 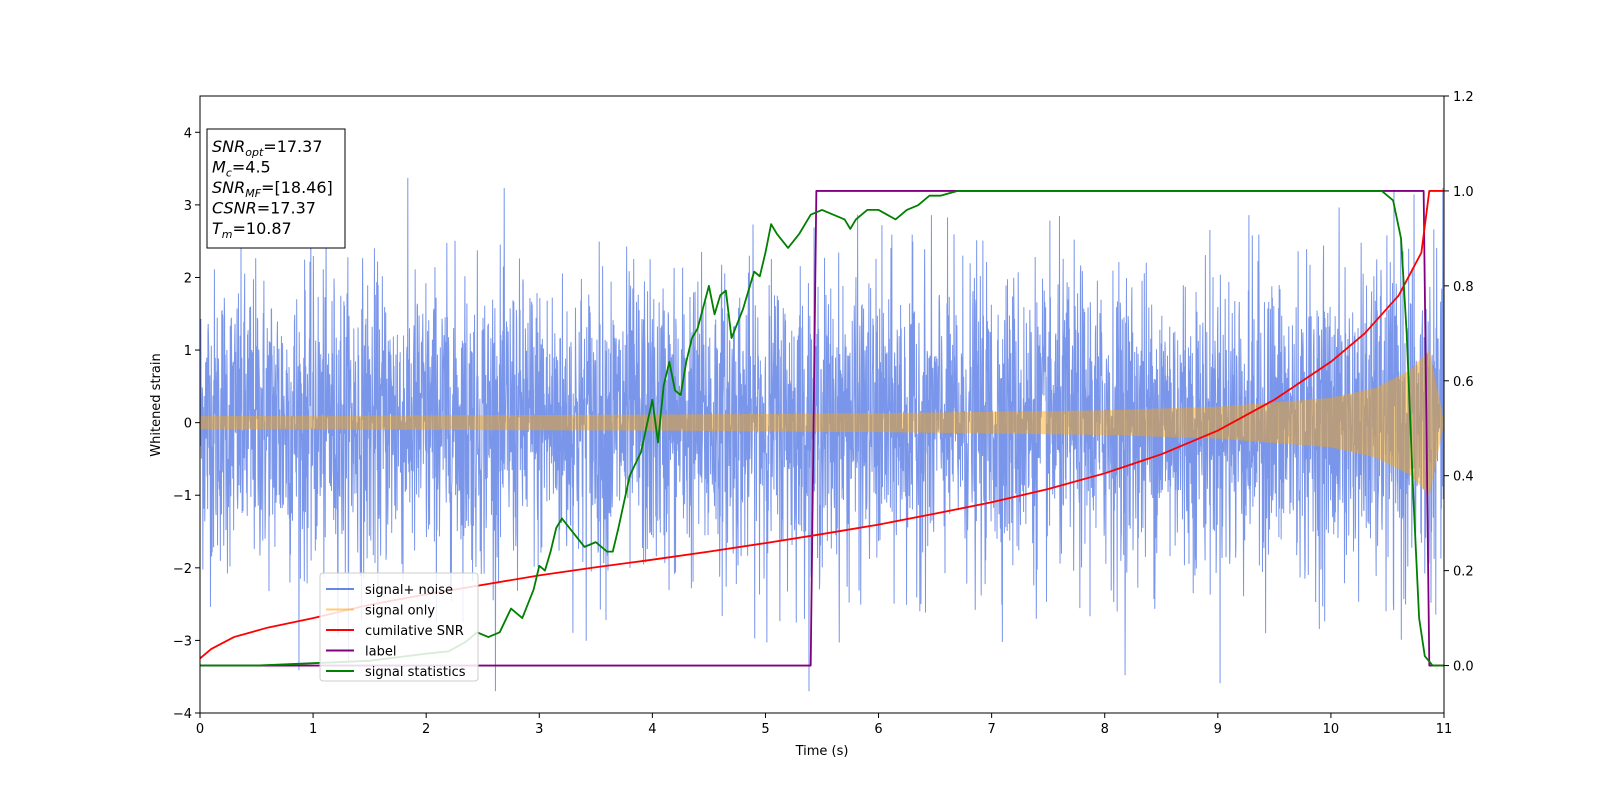 What do you see at coordinates (182, 714) in the screenshot?
I see `y-tick-label: −4` at bounding box center [182, 714].